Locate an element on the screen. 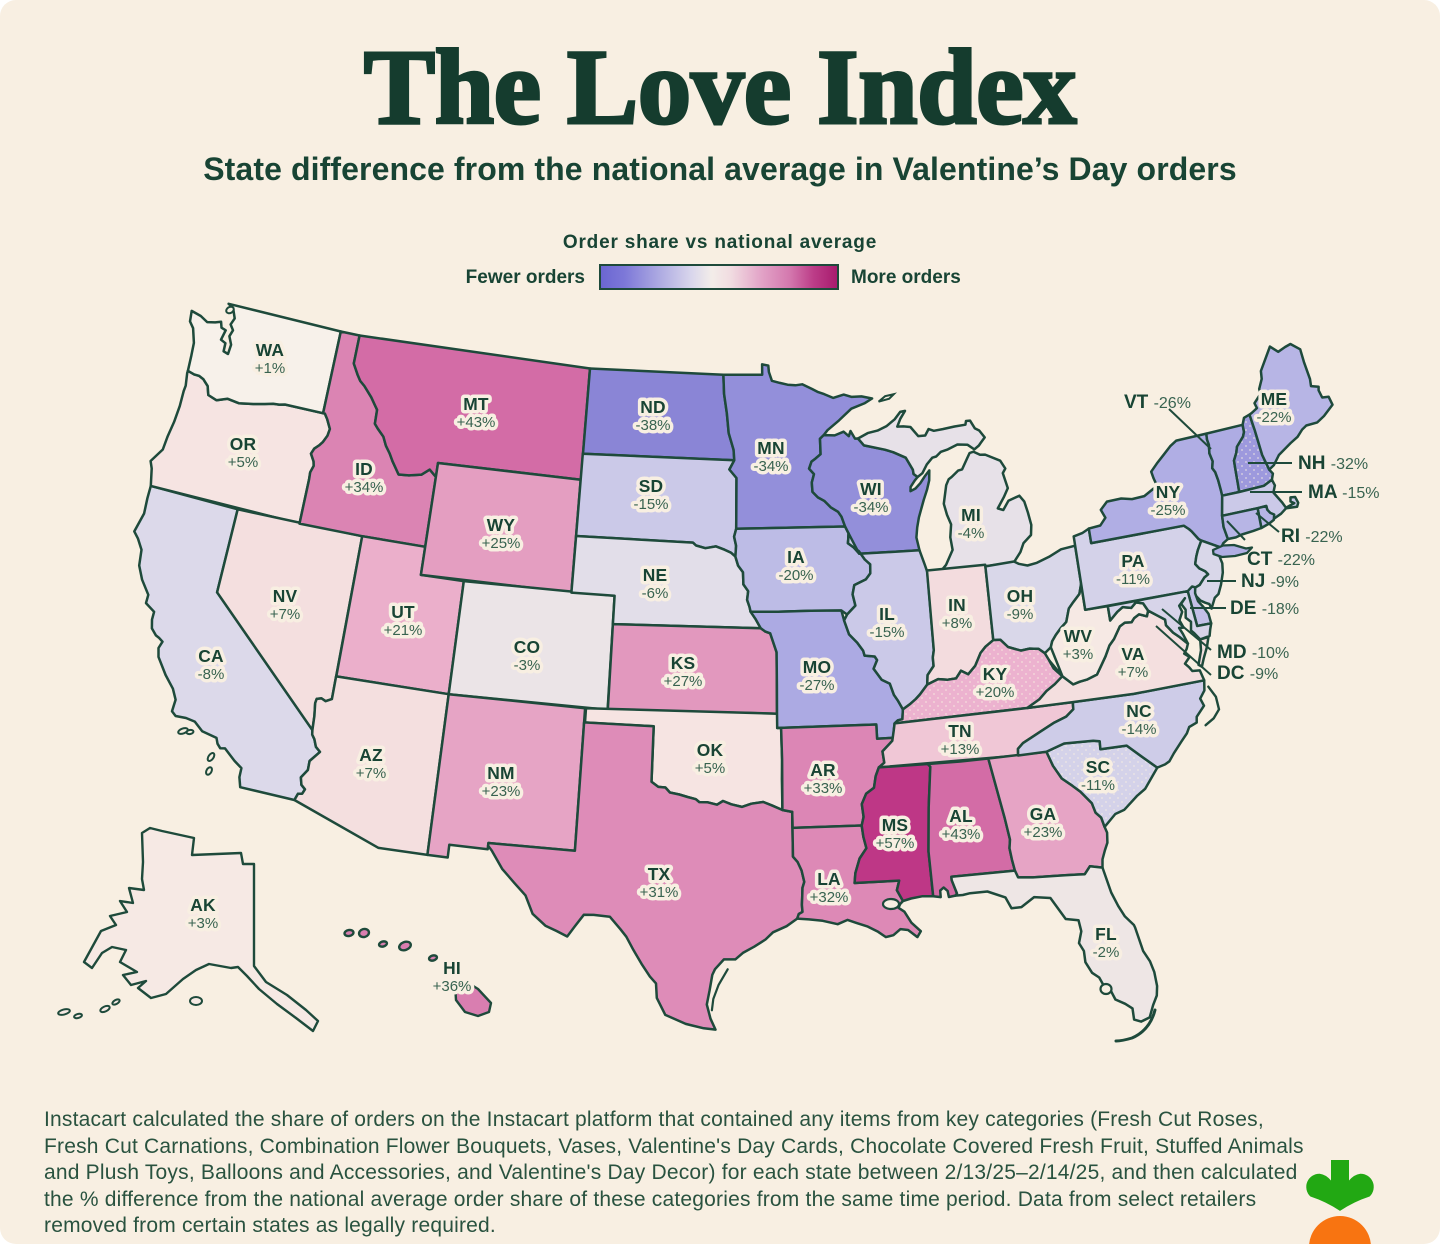 The image size is (1440, 1244). svg-text: KS is located at coordinates (683, 663).